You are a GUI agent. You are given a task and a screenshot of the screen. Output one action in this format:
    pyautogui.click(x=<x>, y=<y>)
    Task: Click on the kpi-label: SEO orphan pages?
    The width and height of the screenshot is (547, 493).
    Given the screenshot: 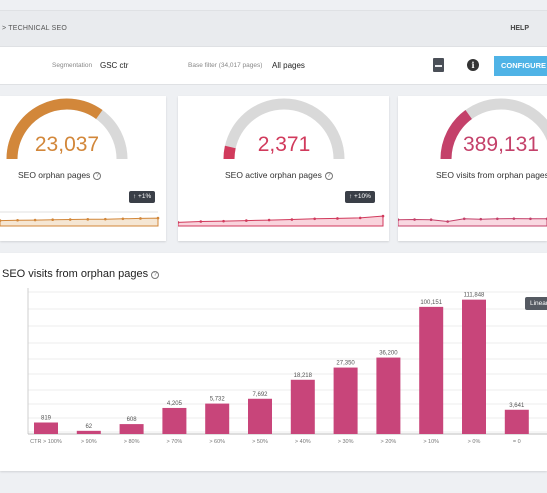 What is the action you would take?
    pyautogui.click(x=60, y=175)
    